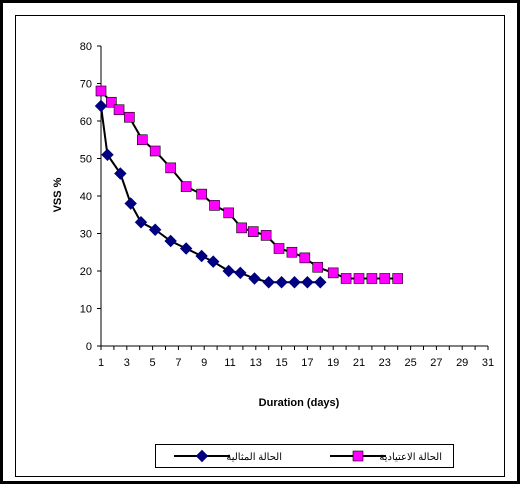 The width and height of the screenshot is (520, 489). Describe the element at coordinates (299, 403) in the screenshot. I see `x-axis-title: Duration (days)` at that location.